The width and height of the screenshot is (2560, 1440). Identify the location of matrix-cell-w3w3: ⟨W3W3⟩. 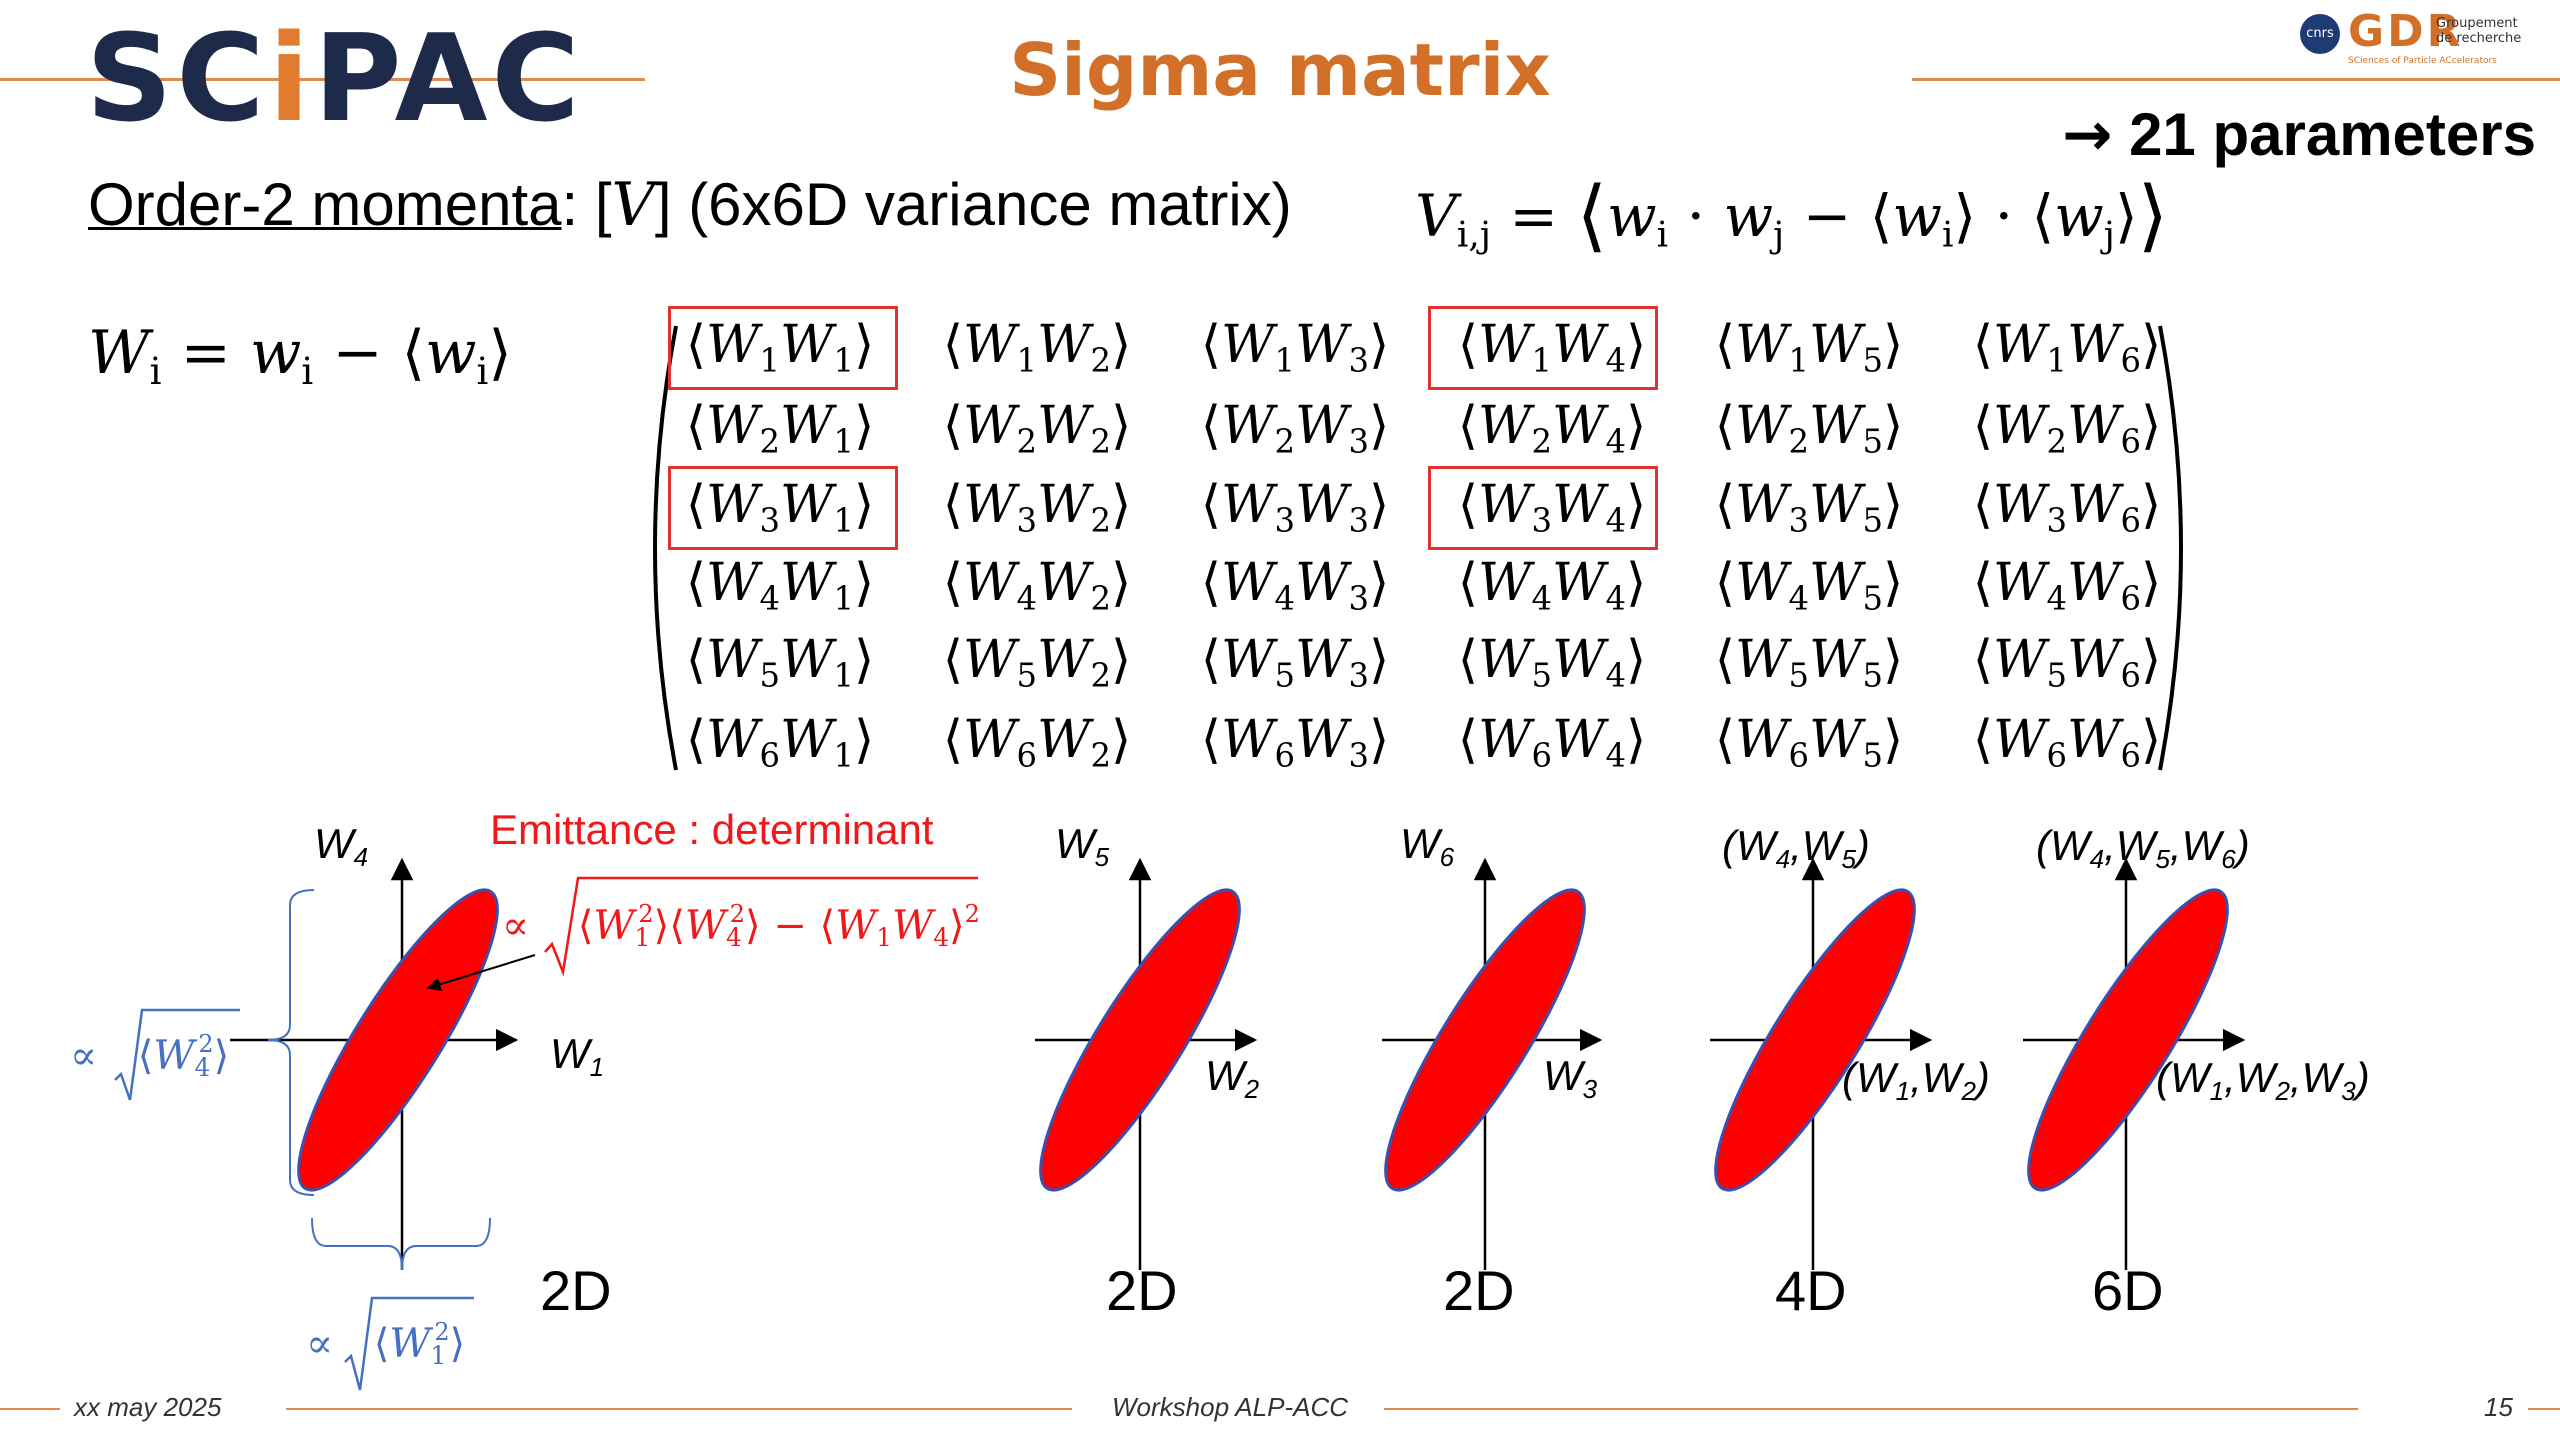
(1295, 507).